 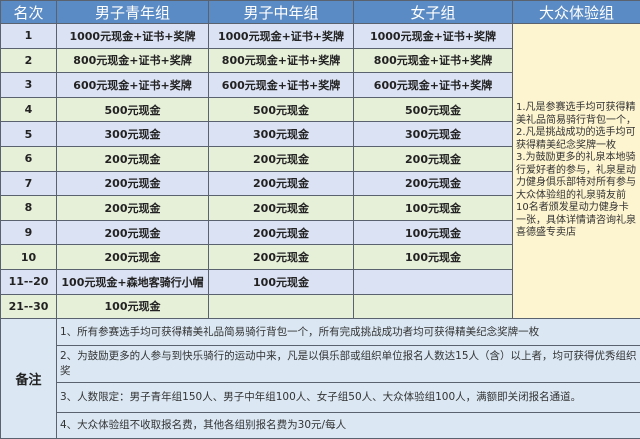 I want to click on rank-cell: 9, so click(x=29, y=232).